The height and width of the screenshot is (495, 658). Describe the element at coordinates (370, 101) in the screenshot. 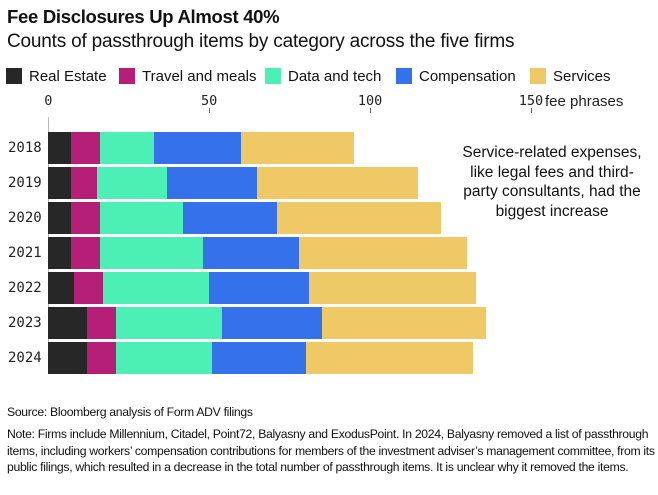

I see `x-tick-label: 100` at that location.